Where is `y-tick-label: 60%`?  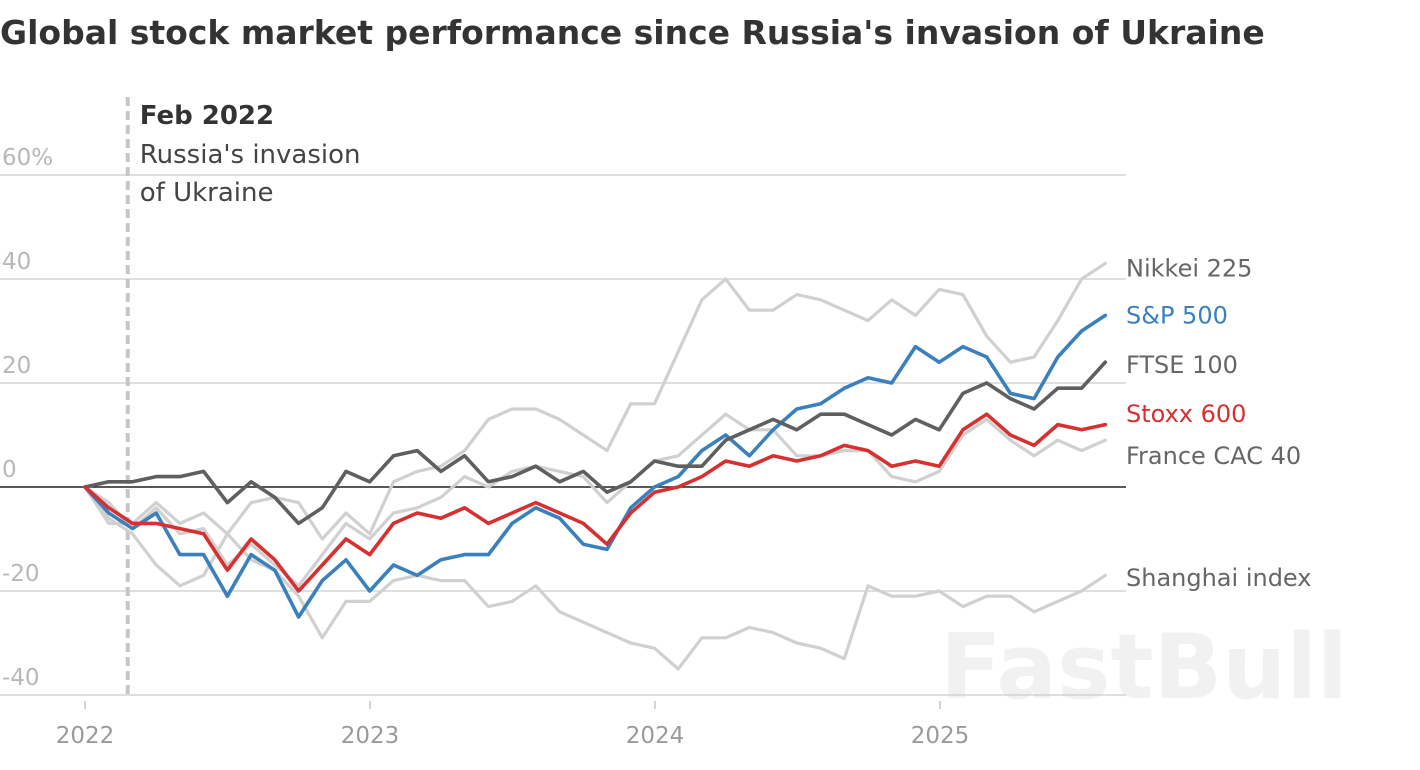
y-tick-label: 60% is located at coordinates (27, 158).